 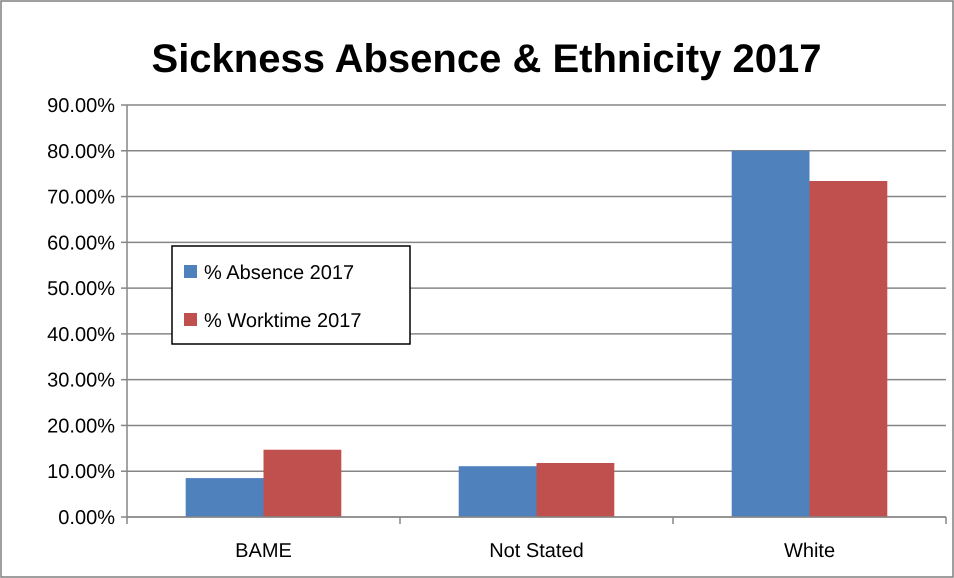 What do you see at coordinates (536, 551) in the screenshot?
I see `x-tick-label: Not Stated` at bounding box center [536, 551].